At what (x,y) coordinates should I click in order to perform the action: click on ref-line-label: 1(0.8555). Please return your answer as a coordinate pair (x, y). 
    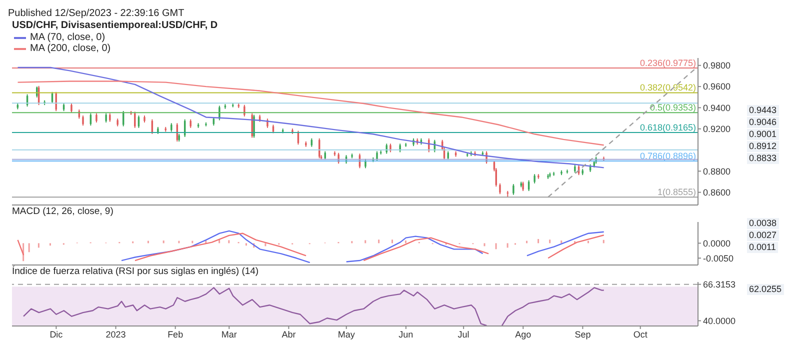
    Looking at the image, I should click on (676, 192).